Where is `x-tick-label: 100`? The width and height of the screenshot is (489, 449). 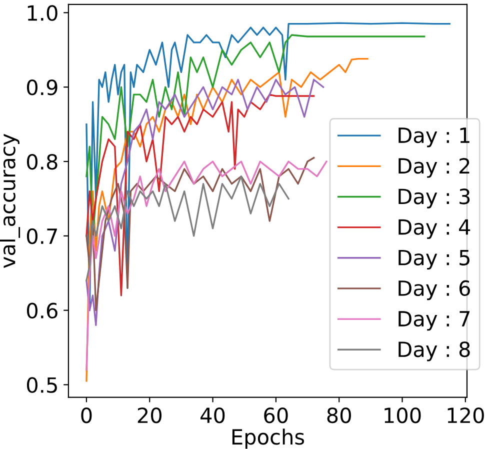 x-tick-label: 100 is located at coordinates (402, 415).